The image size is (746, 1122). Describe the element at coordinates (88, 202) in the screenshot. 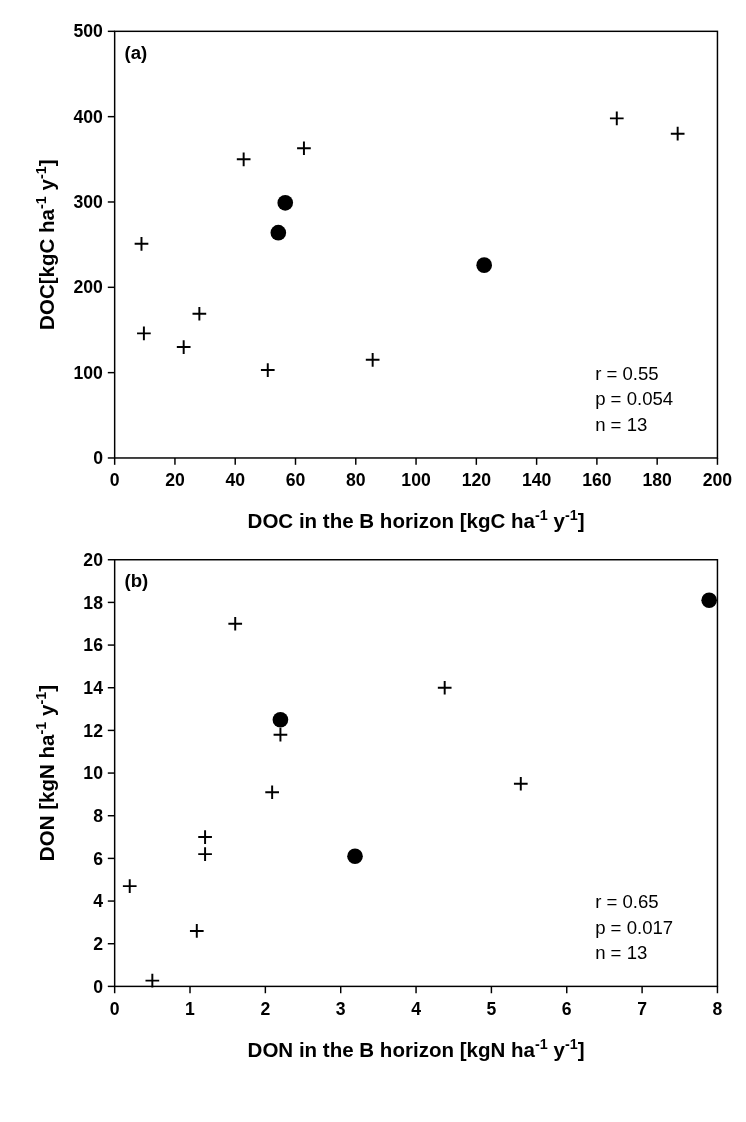

I see `y-tick-label: 300` at that location.